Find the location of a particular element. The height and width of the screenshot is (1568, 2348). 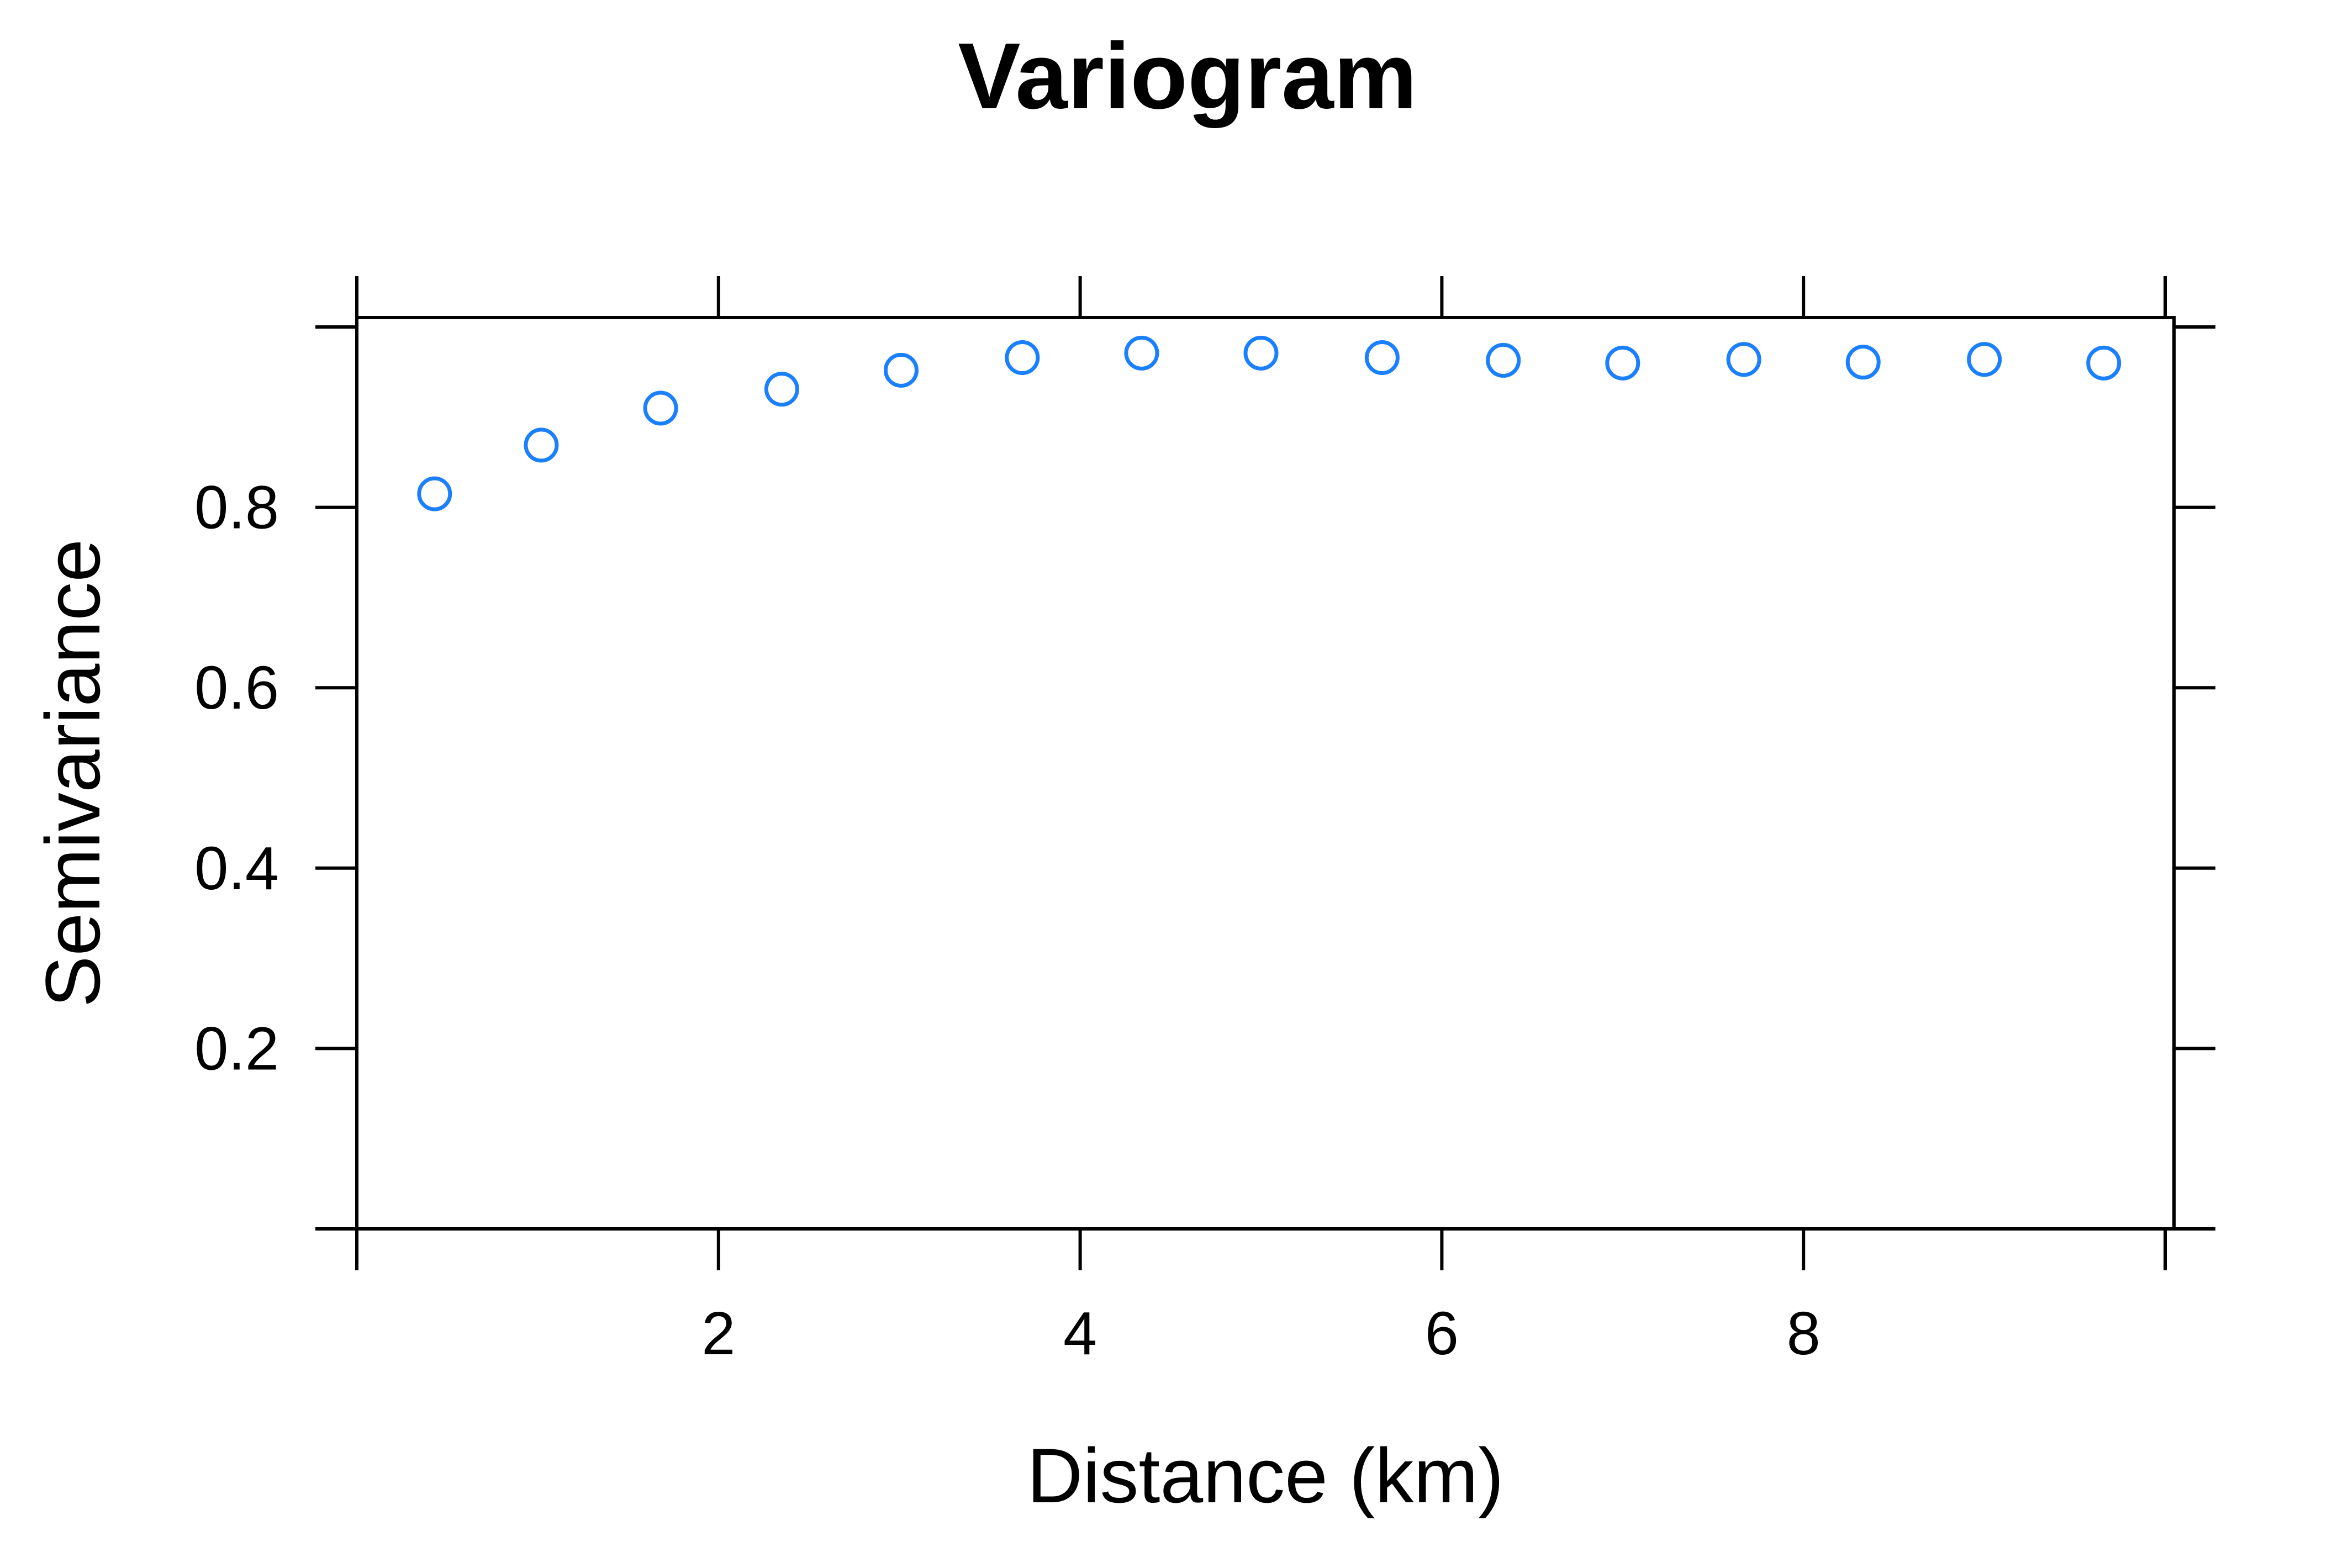

x-tick-label: 4 is located at coordinates (1080, 1334).